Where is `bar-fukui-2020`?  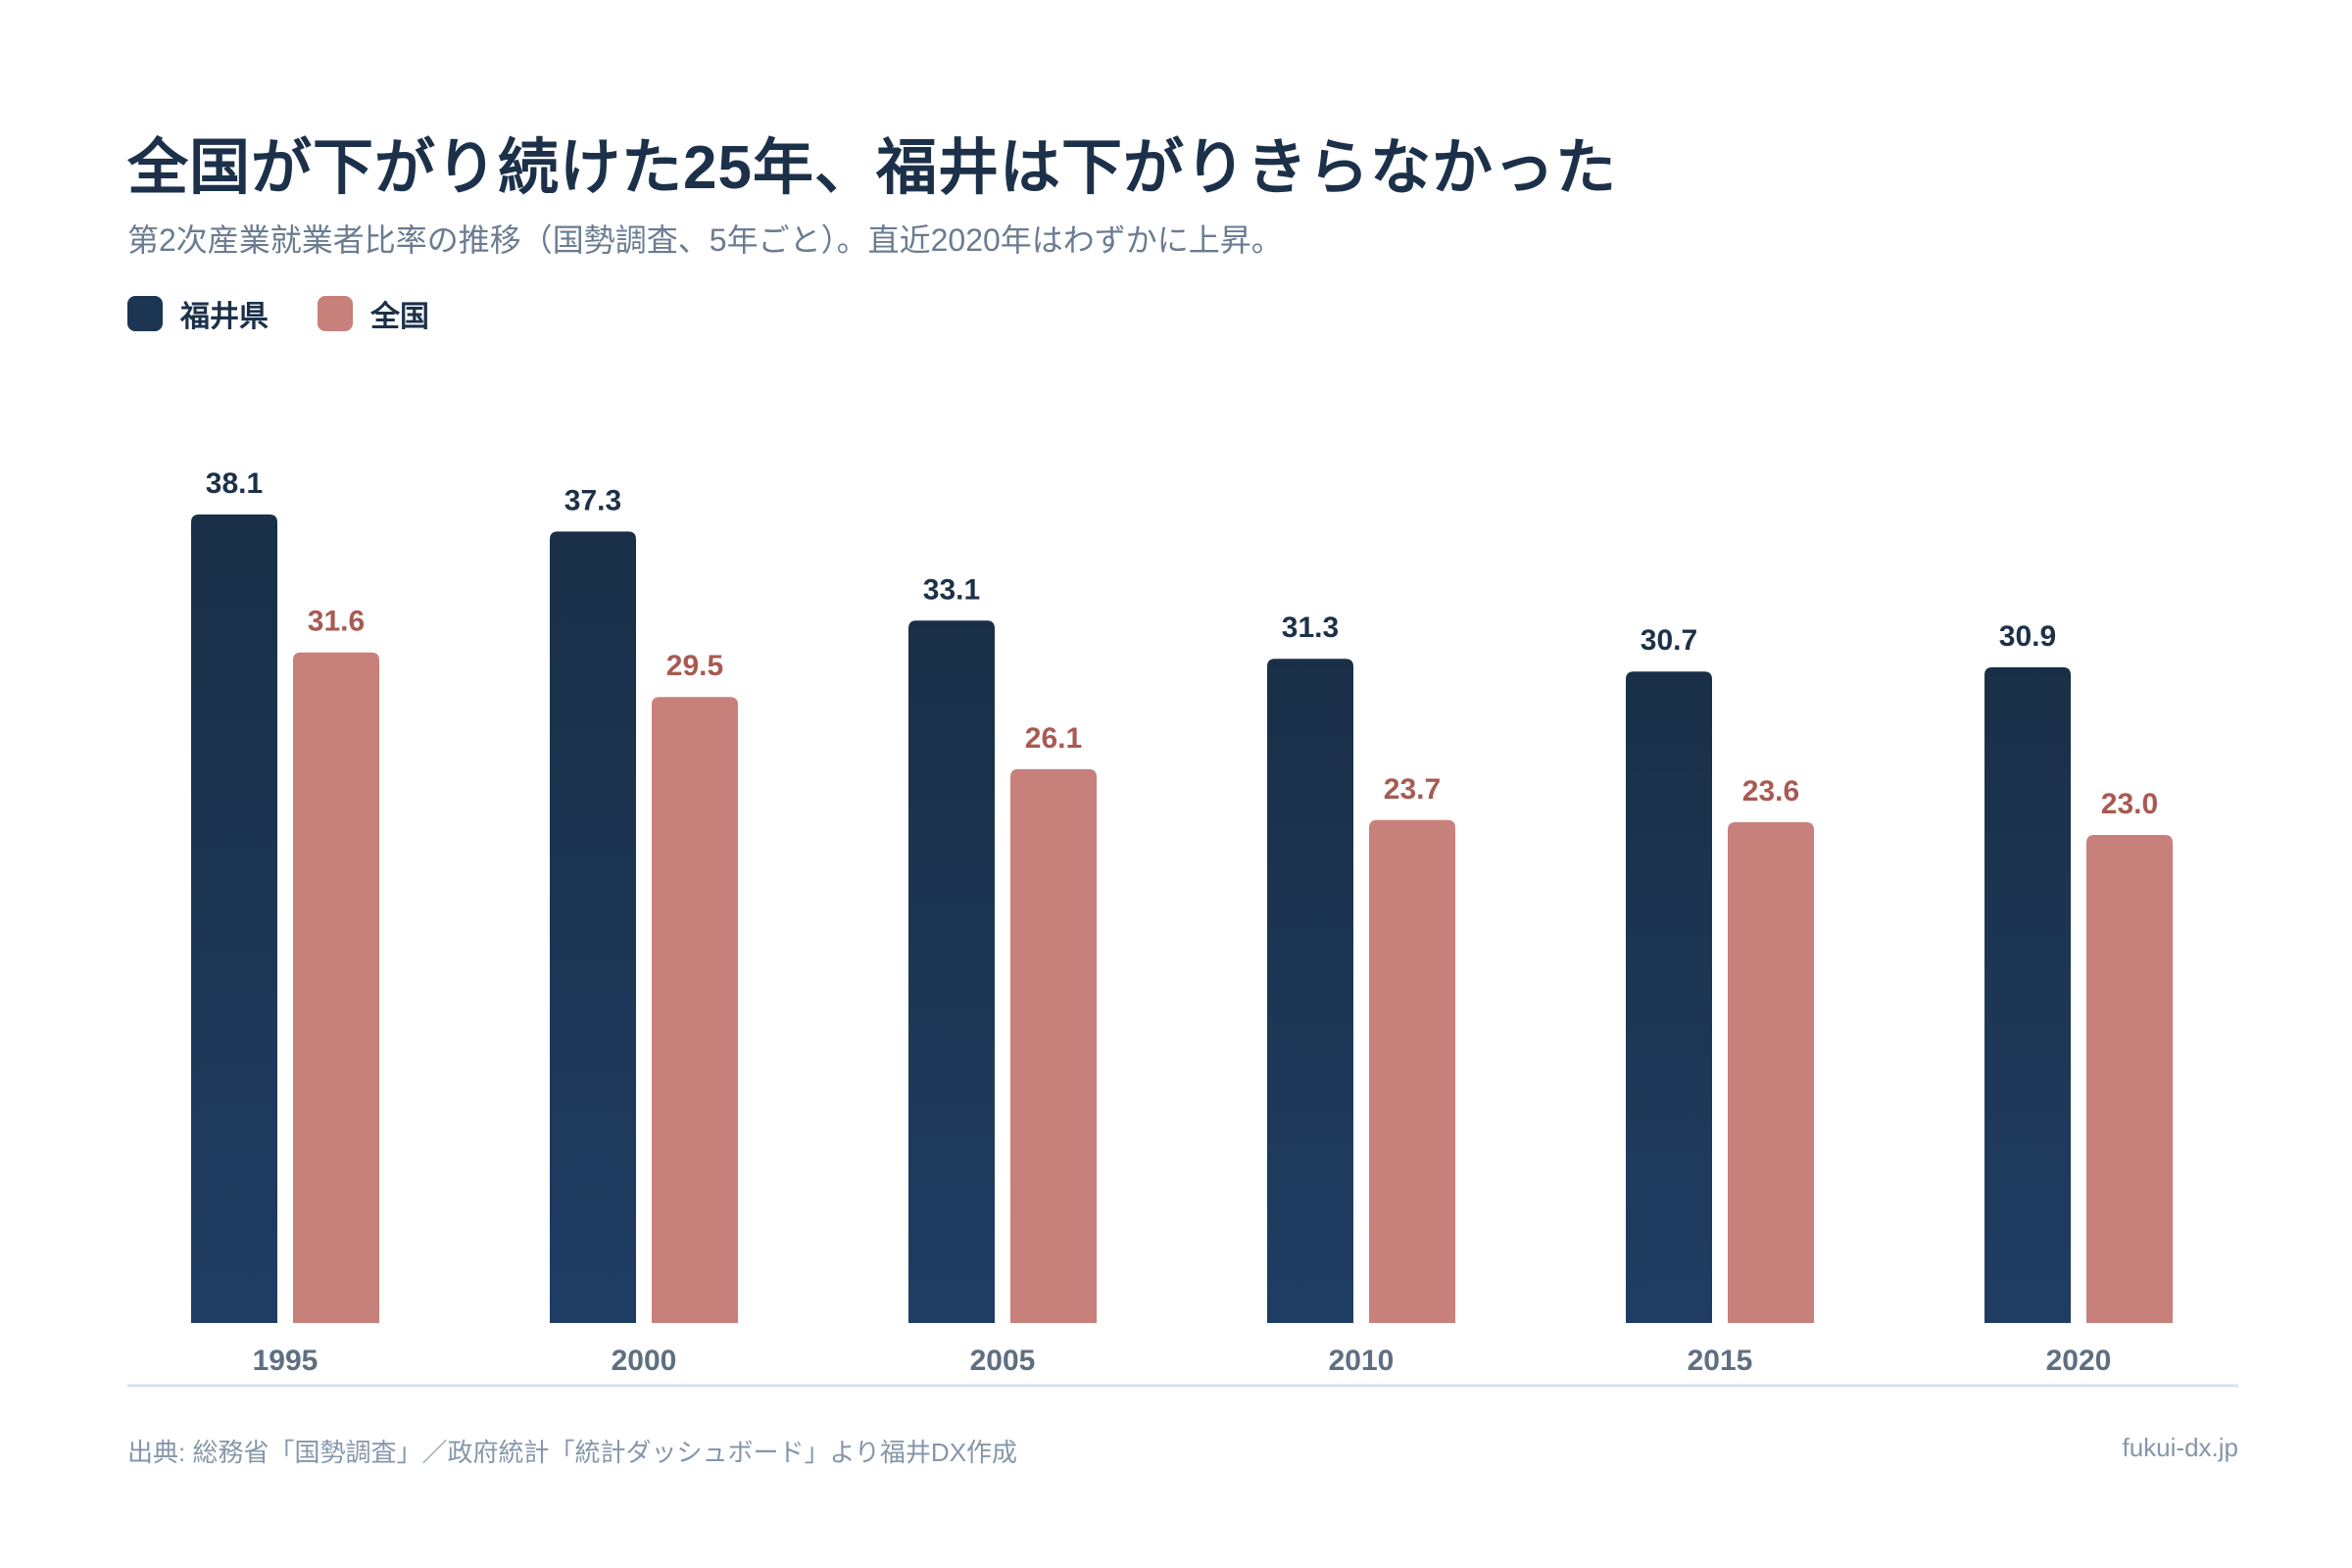 bar-fukui-2020 is located at coordinates (2027, 994).